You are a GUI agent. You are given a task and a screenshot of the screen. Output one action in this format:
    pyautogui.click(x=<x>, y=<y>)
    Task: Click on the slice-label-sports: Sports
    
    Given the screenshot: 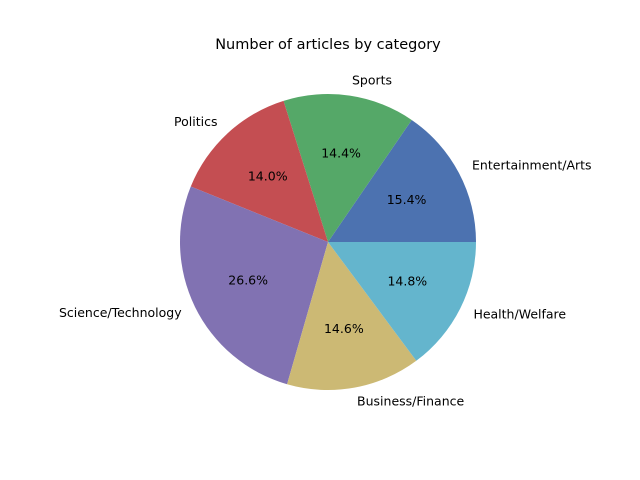 What is the action you would take?
    pyautogui.click(x=372, y=79)
    